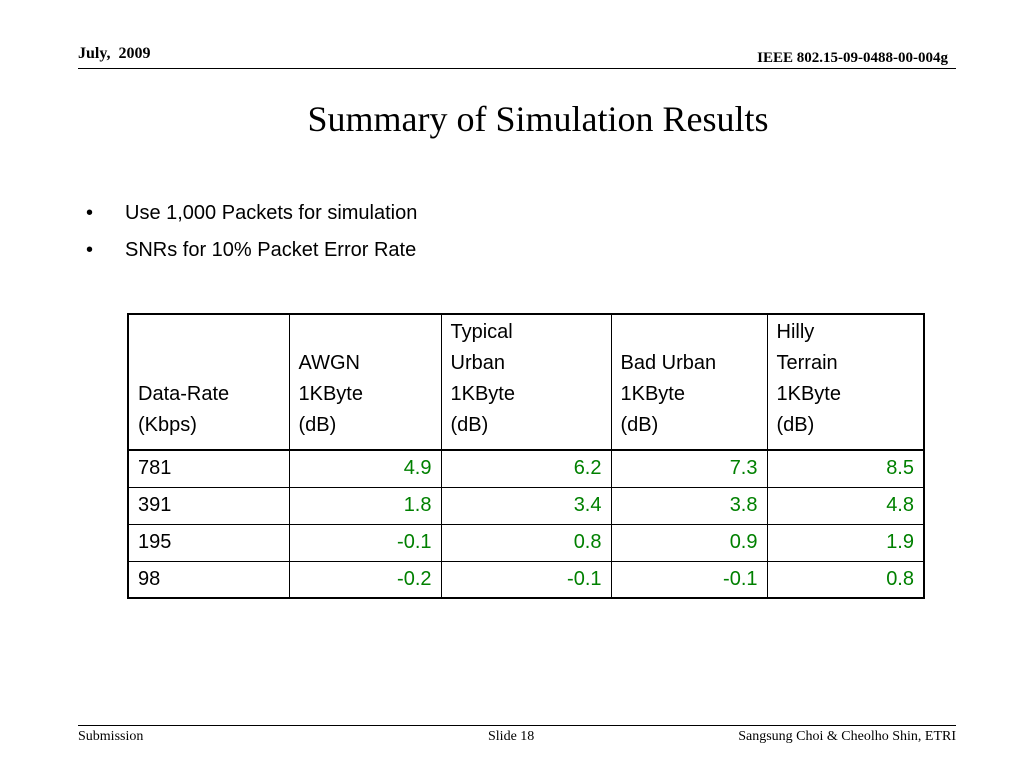  What do you see at coordinates (845, 382) in the screenshot?
I see `column-header-hilly-terrain: Hilly Terrain 1KByte (dB)` at bounding box center [845, 382].